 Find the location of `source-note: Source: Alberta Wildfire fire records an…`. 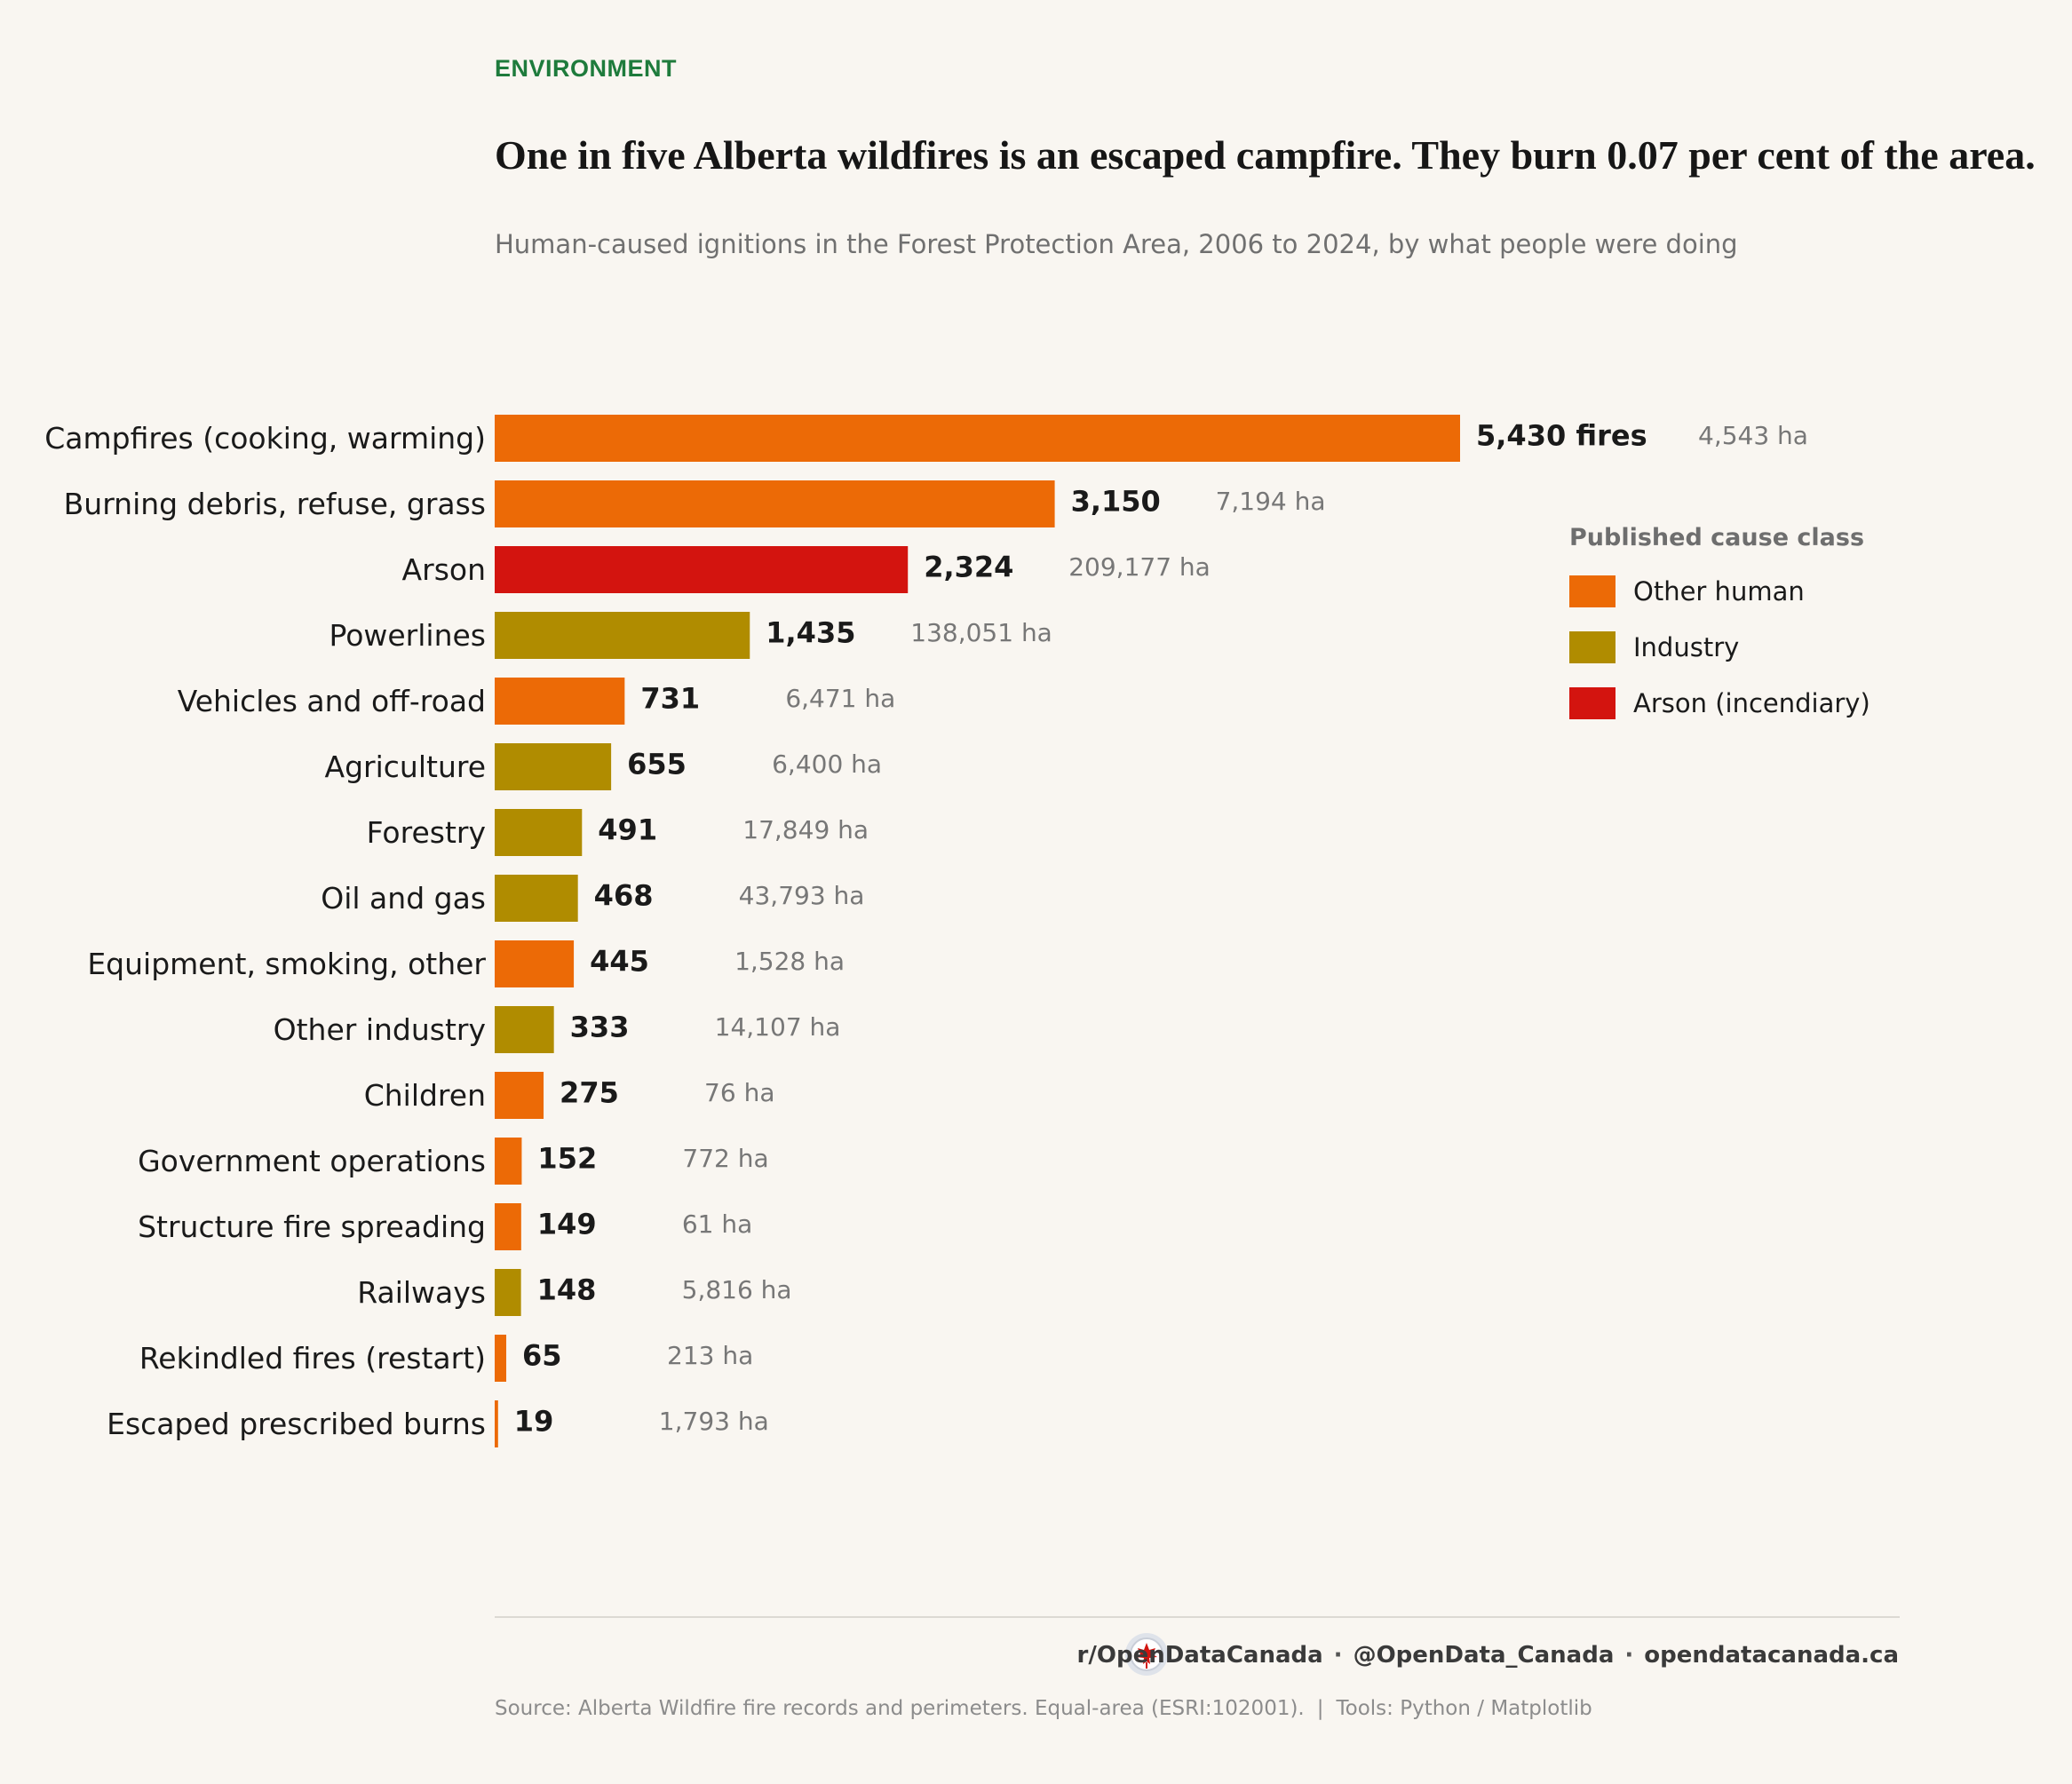

source-note: Source: Alberta Wildfire fire records an… is located at coordinates (1043, 1709).